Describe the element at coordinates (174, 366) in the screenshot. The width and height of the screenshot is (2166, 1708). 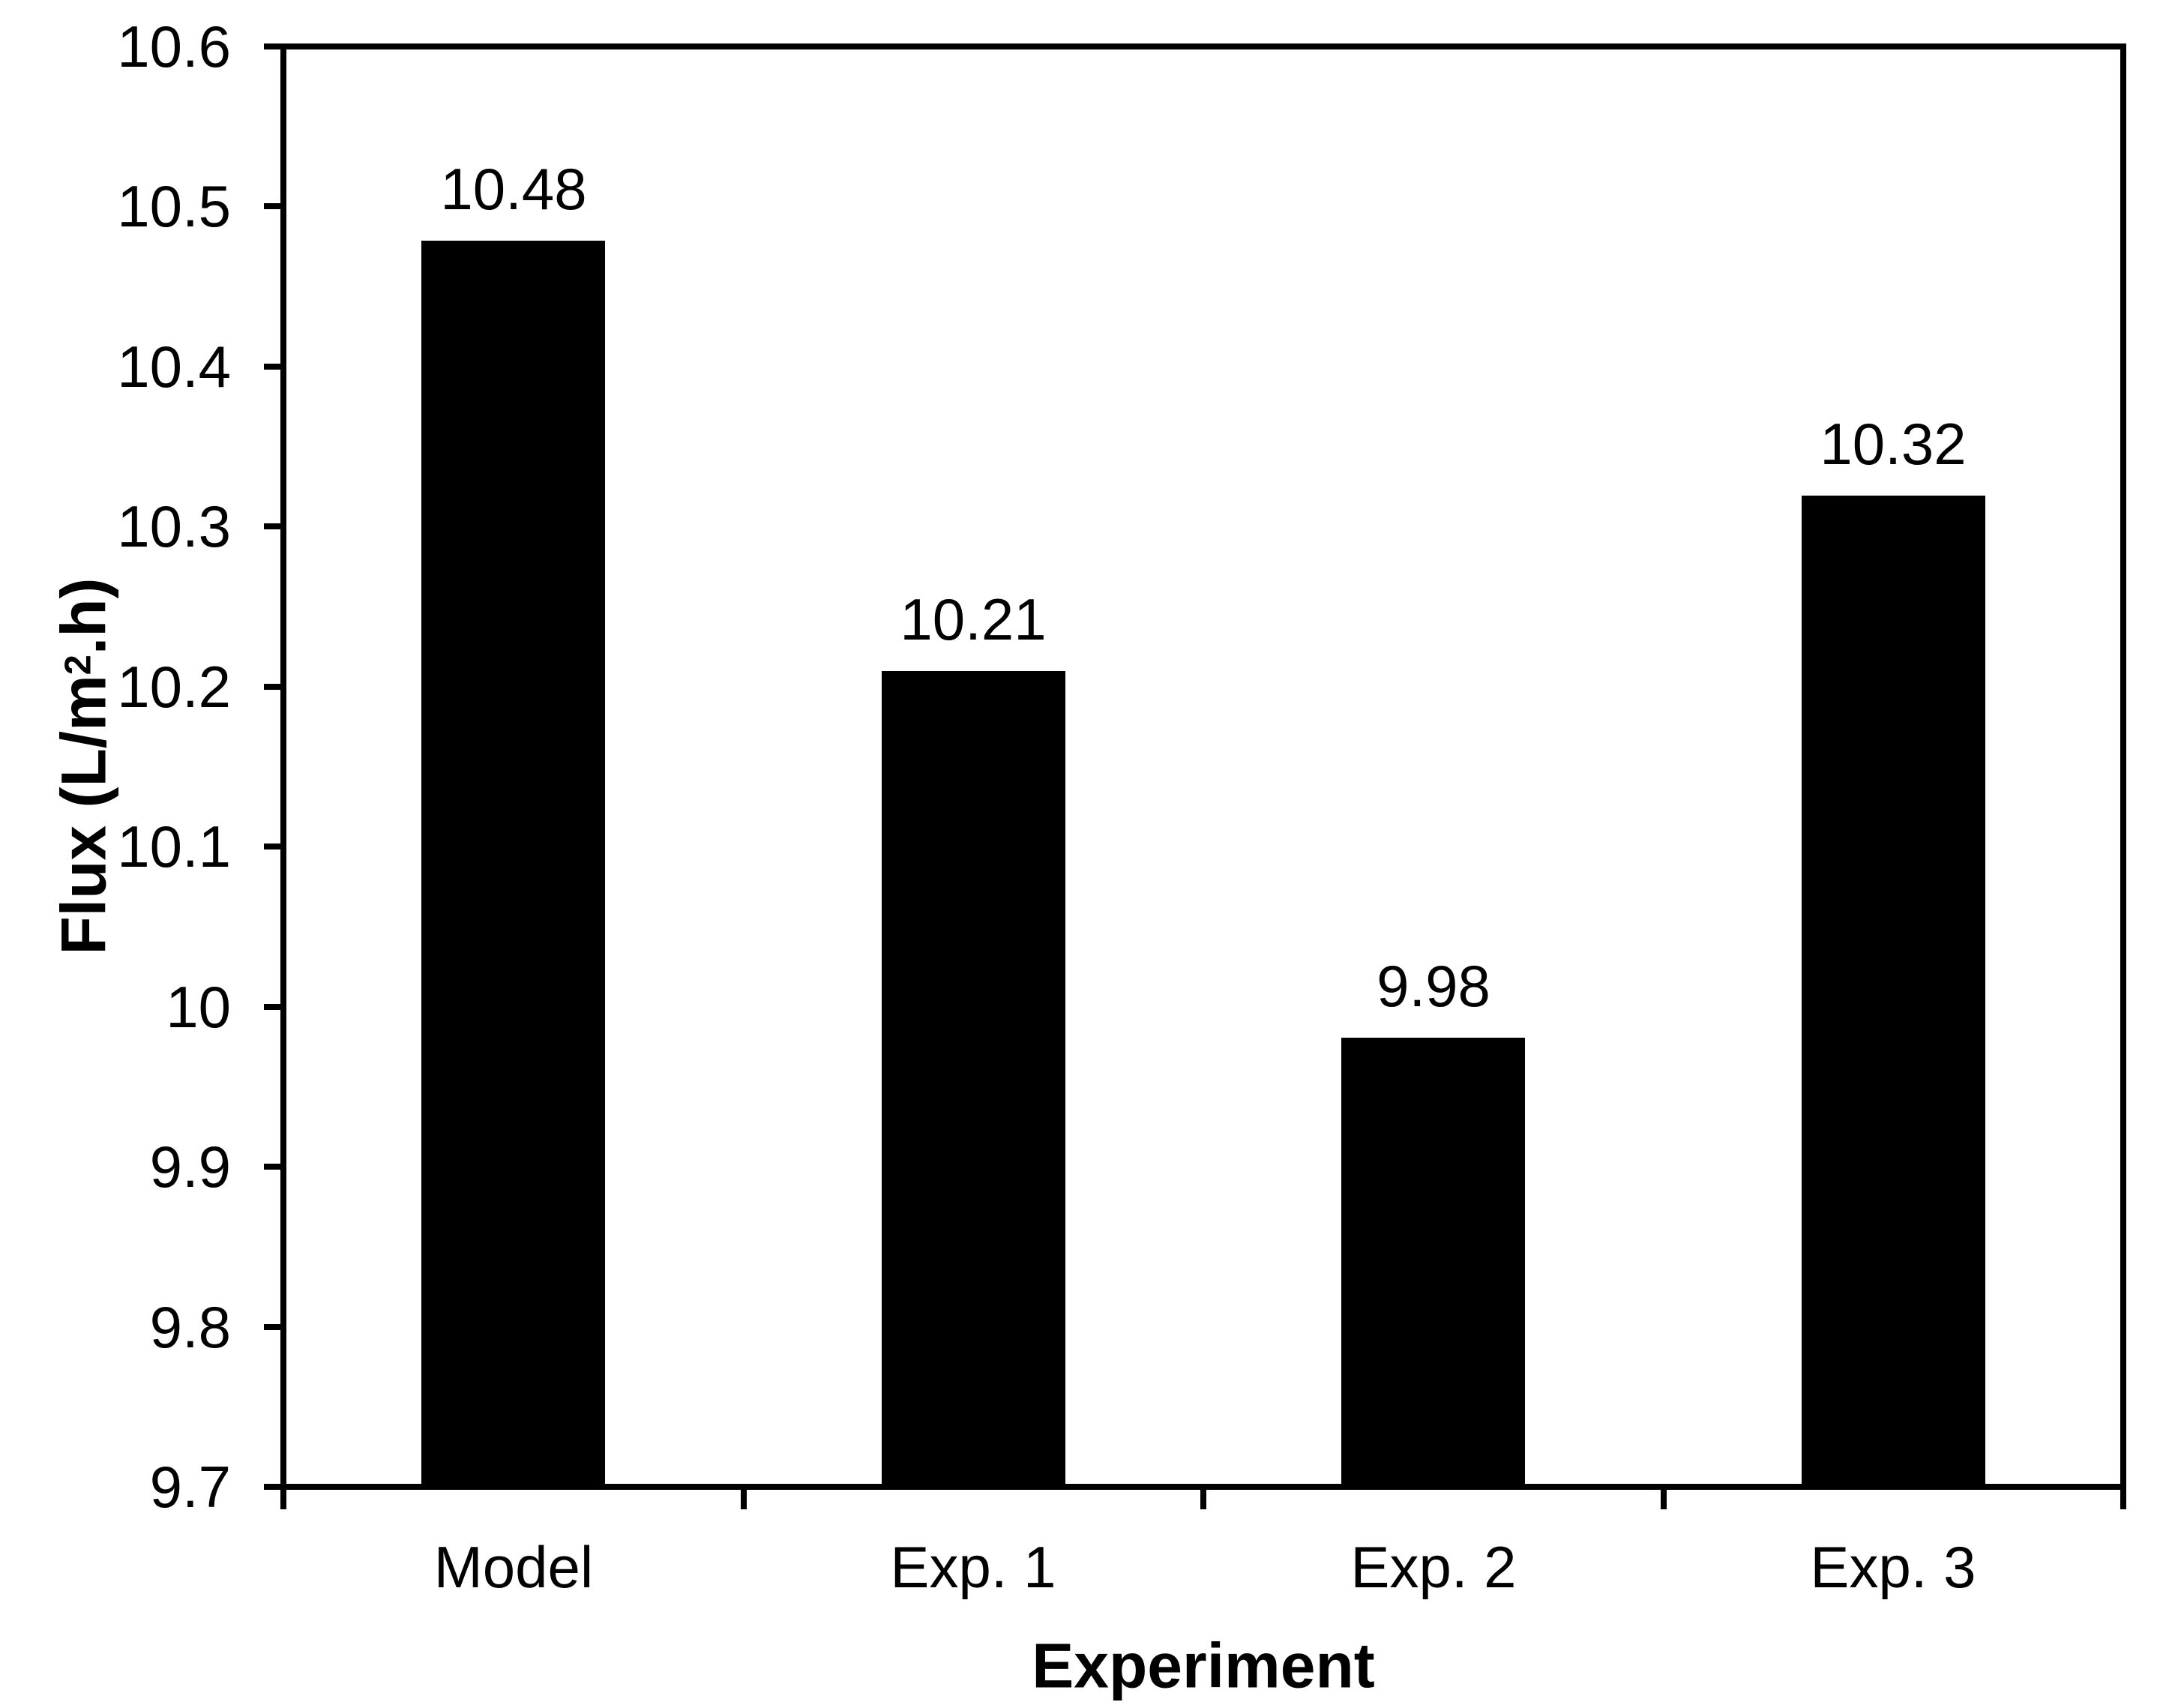
I see `y-axis-tick-label: 10.4` at that location.